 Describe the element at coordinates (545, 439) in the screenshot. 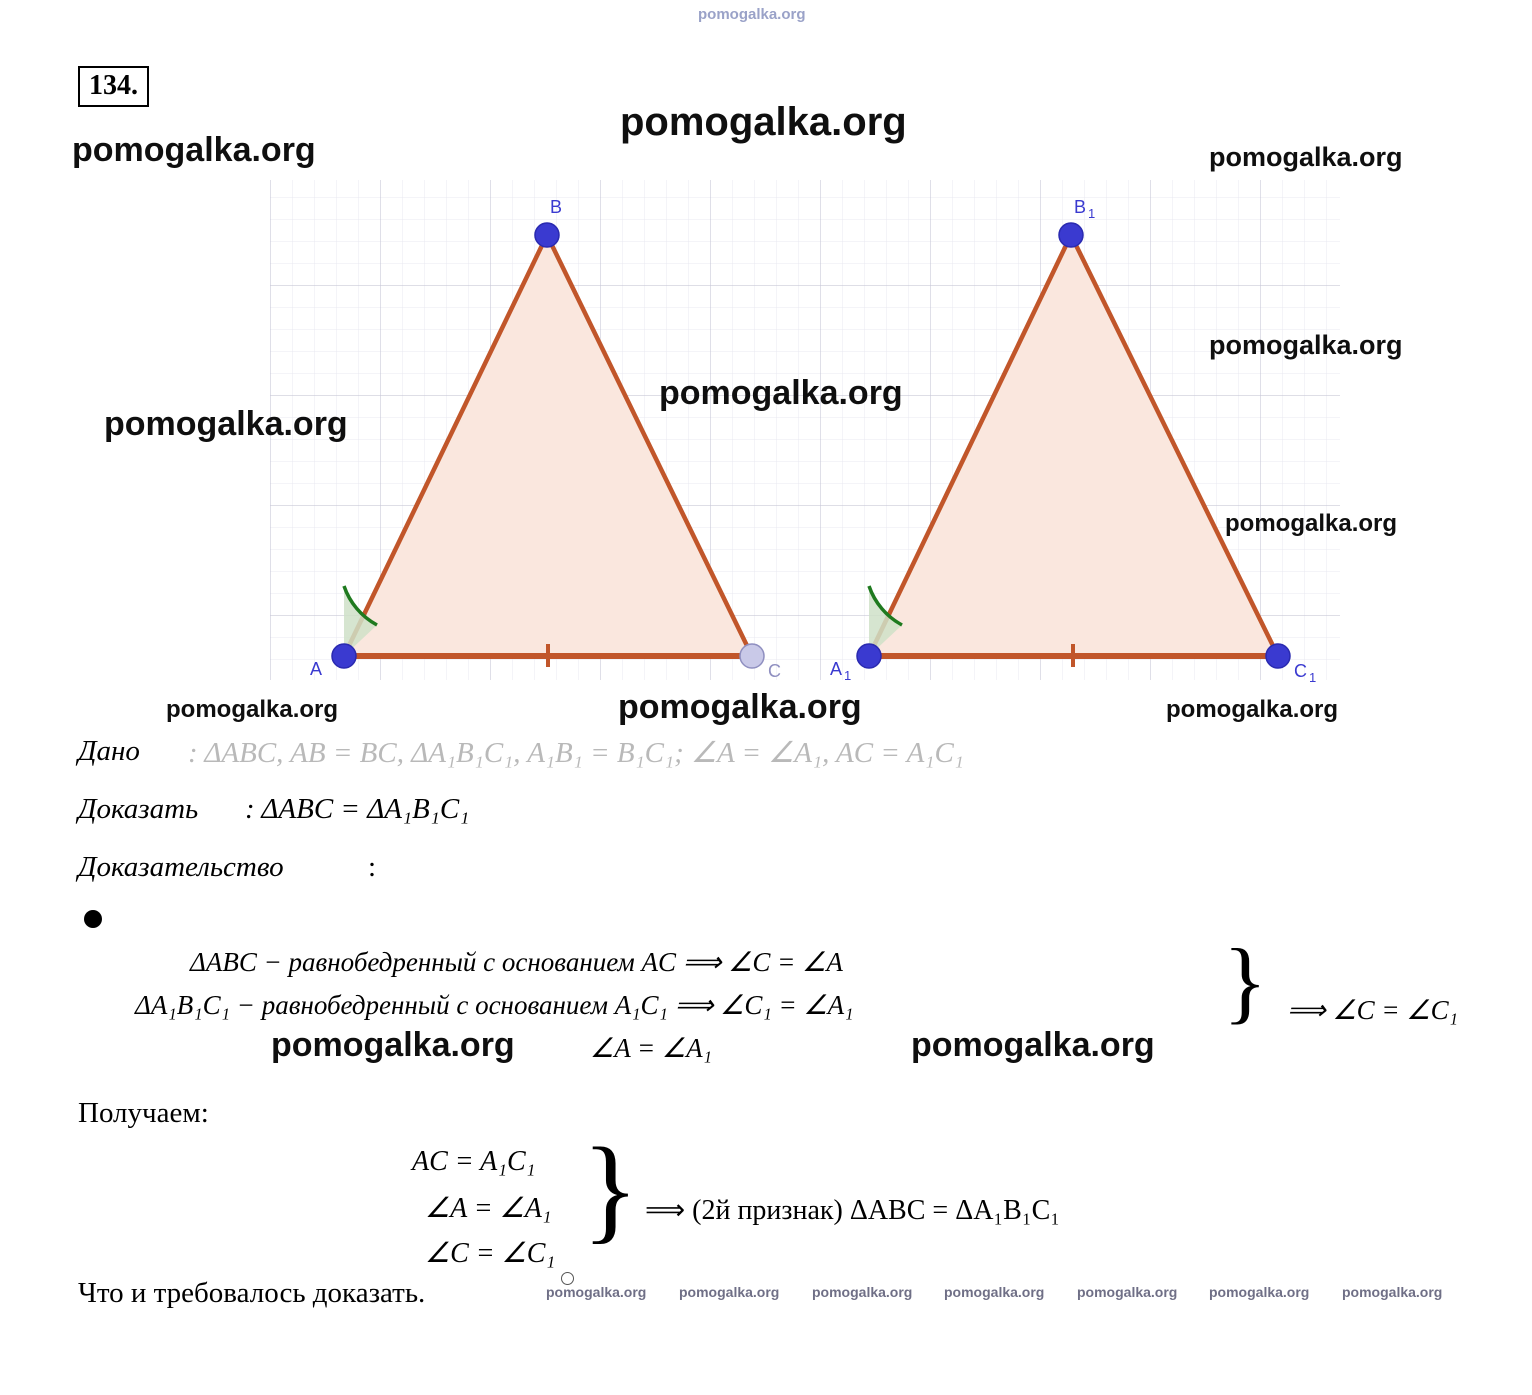

I see `triangle-abc: B A C` at that location.